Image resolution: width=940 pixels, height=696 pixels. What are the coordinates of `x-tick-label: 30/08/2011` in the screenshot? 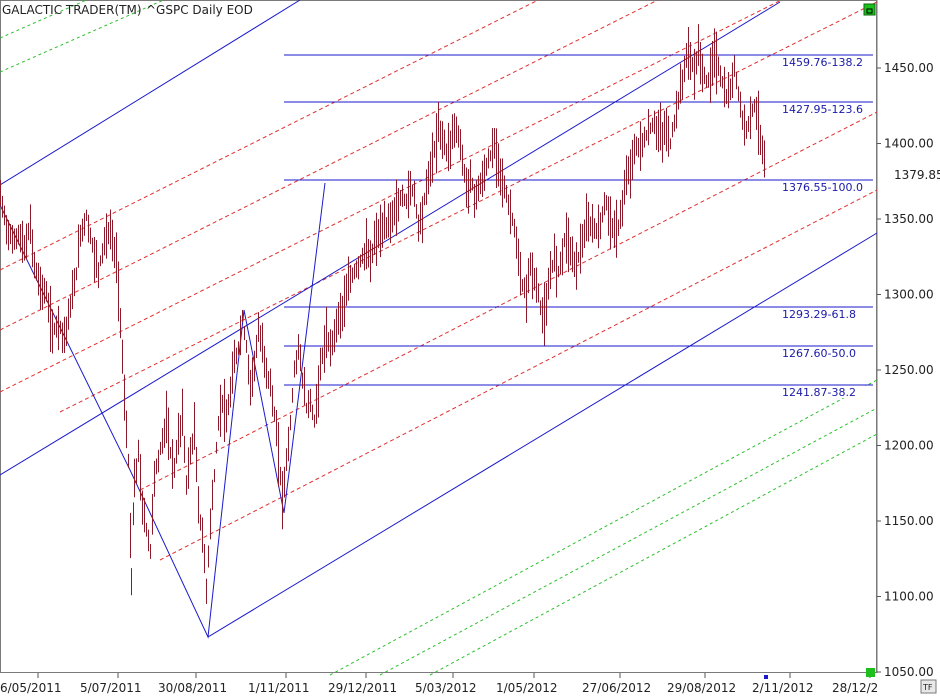 It's located at (192, 688).